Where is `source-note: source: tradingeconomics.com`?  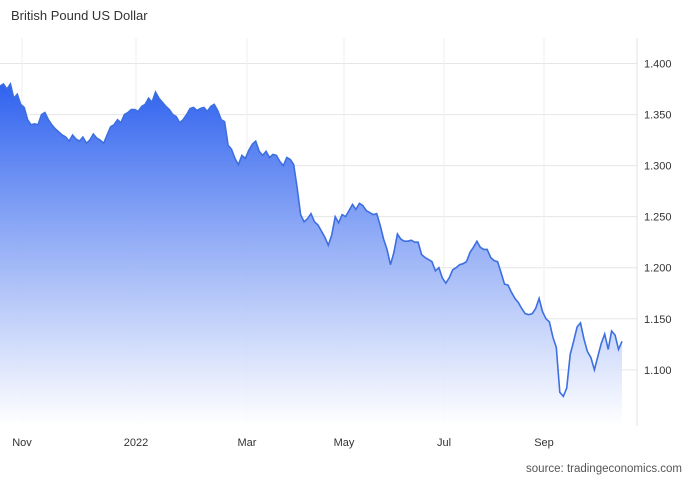
source-note: source: tradingeconomics.com is located at coordinates (604, 469).